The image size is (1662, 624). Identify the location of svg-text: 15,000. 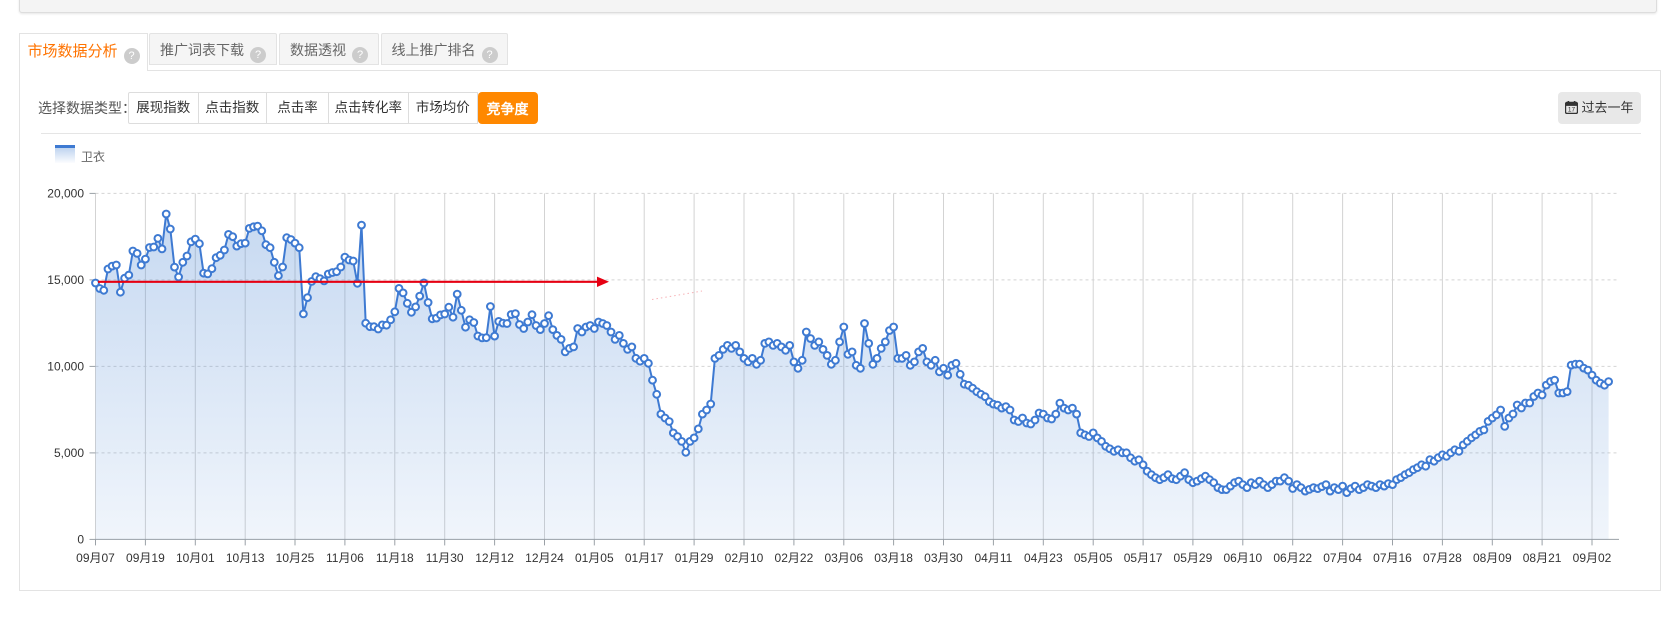
(65, 280).